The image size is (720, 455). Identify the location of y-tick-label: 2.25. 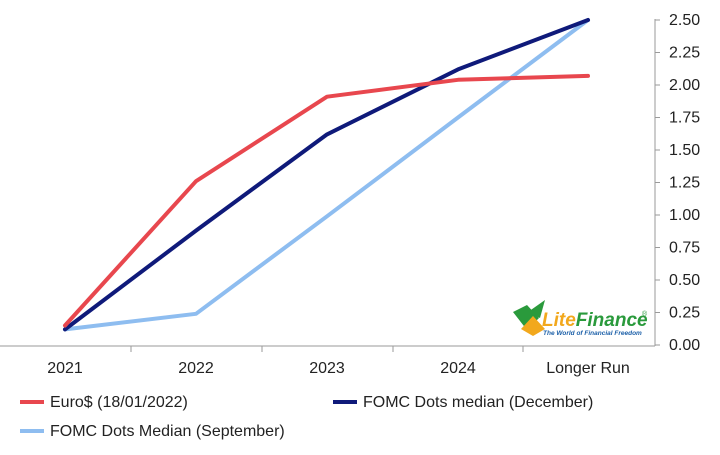
(684, 53).